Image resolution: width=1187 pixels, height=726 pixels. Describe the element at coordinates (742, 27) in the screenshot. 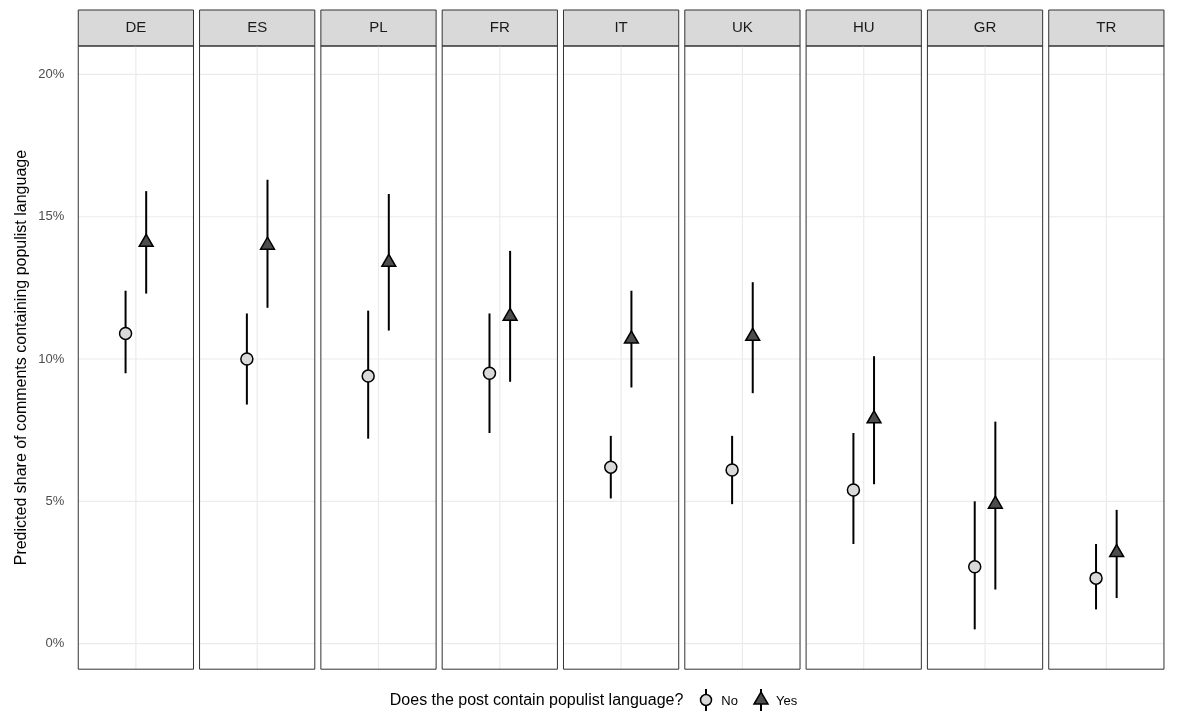

I see `x-tick-label: UK` at that location.